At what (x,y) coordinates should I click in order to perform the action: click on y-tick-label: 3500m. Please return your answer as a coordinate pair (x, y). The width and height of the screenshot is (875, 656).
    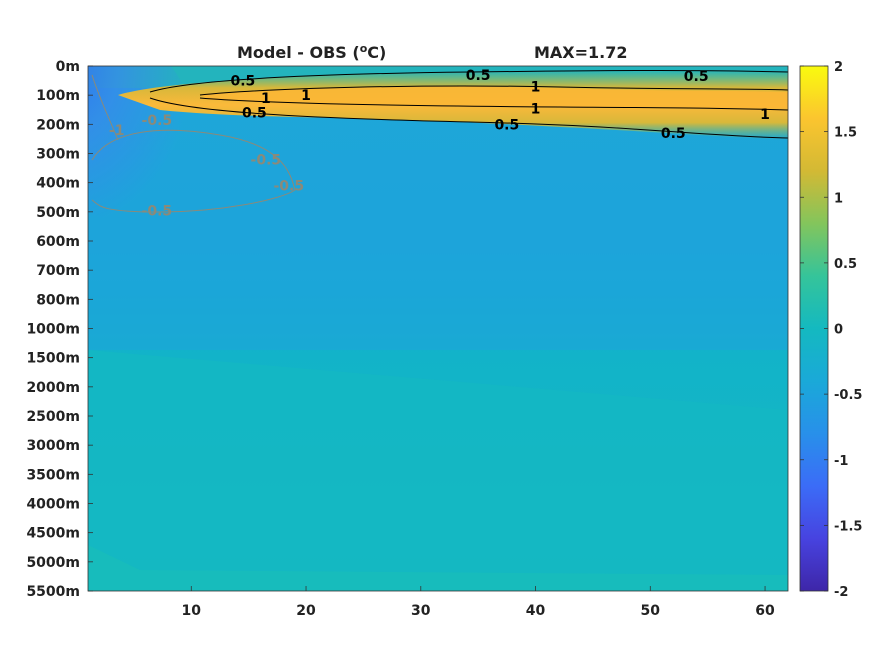
    Looking at the image, I should click on (53, 475).